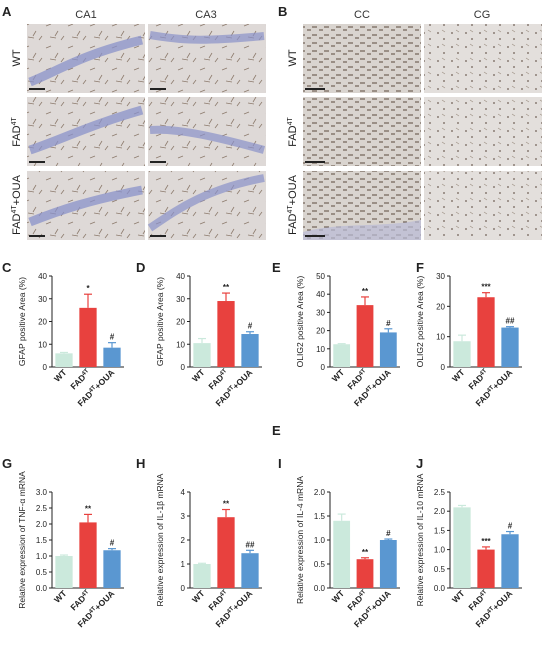 This screenshot has height=671, width=550. I want to click on micrograph-ca1-fad, so click(86, 131).